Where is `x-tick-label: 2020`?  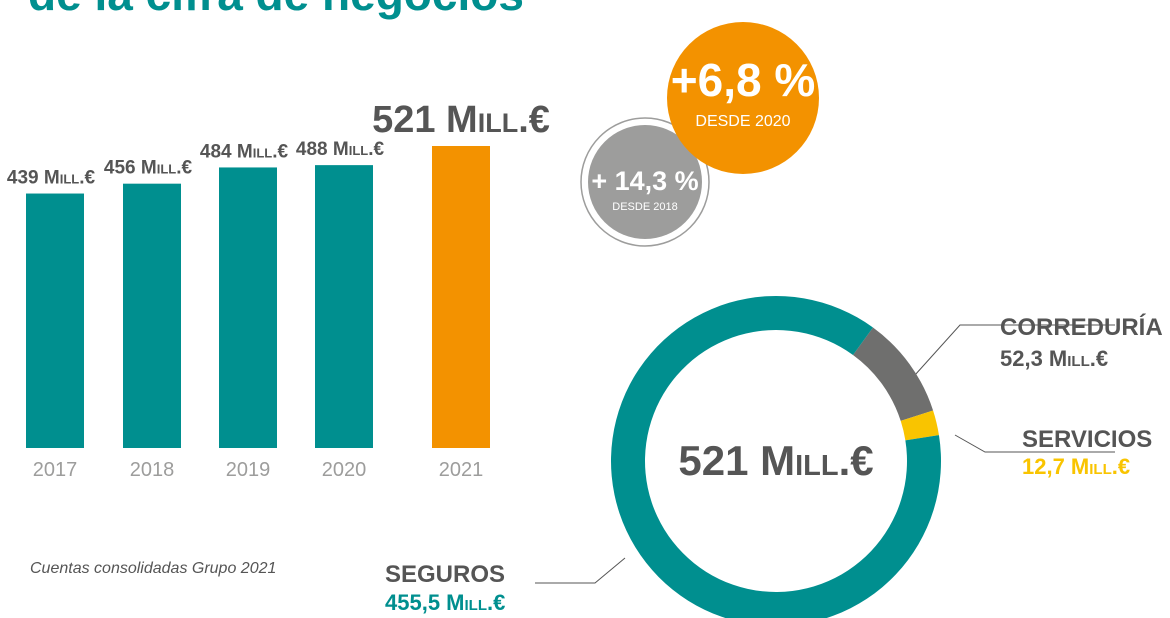 x-tick-label: 2020 is located at coordinates (344, 470).